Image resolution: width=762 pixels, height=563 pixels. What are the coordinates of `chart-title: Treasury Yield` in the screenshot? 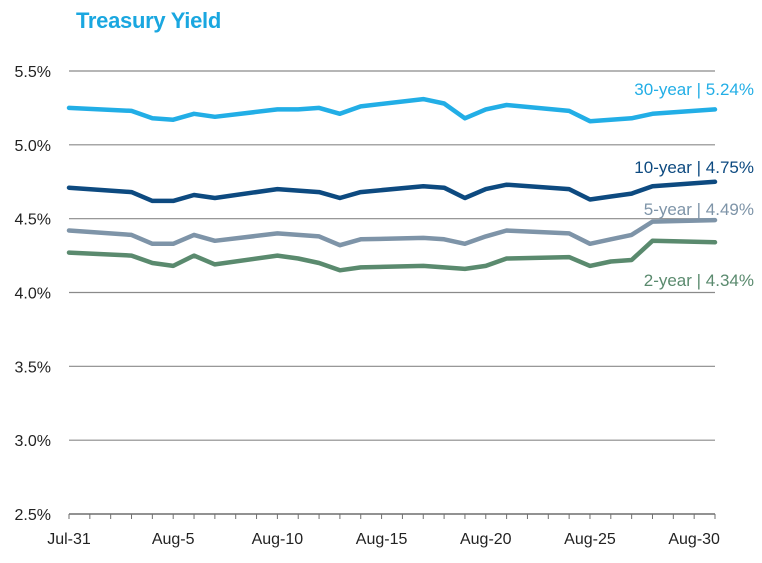 It's located at (148, 20).